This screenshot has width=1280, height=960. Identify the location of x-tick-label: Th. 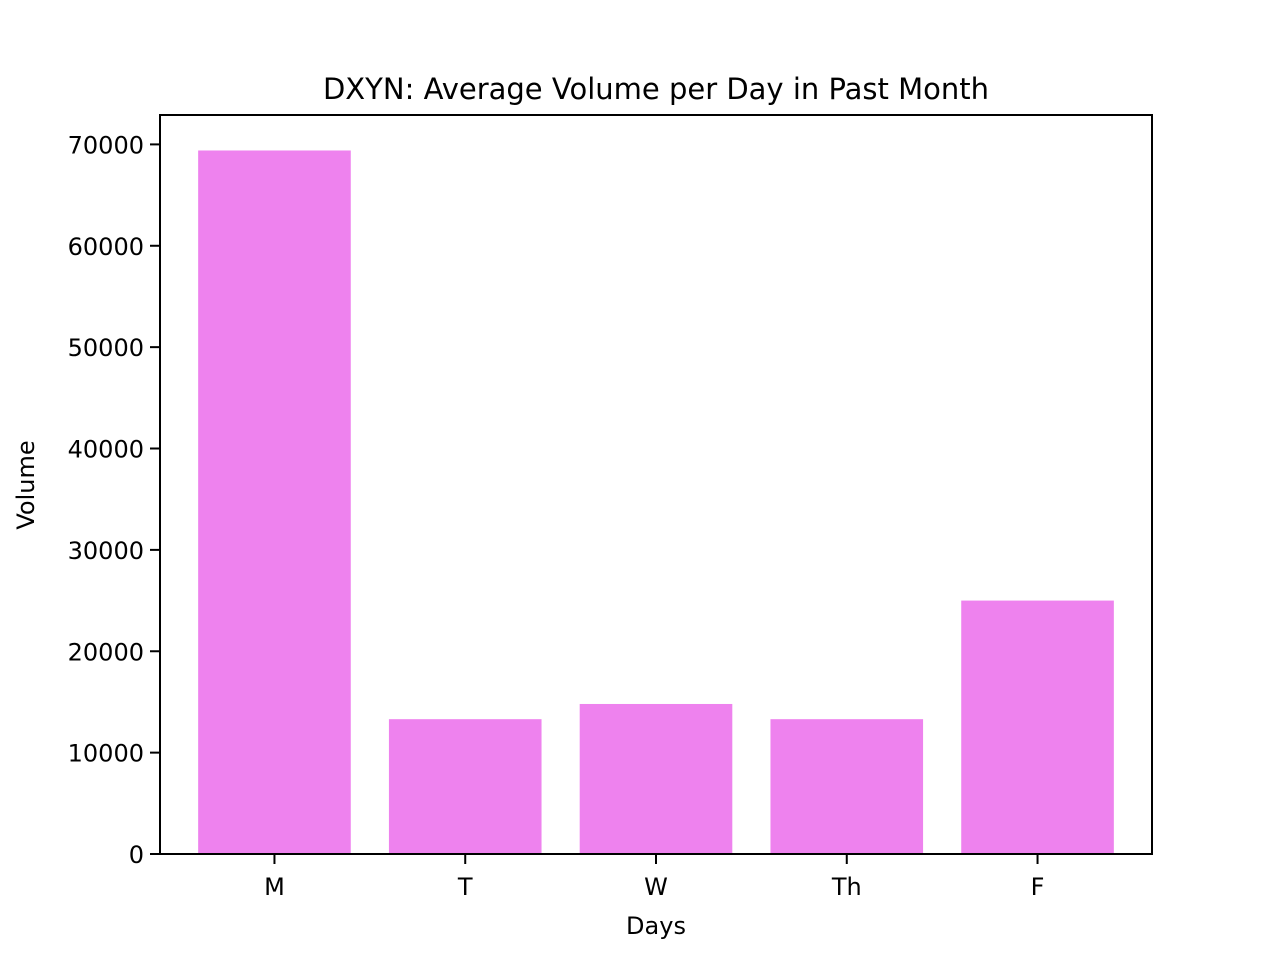
(846, 887).